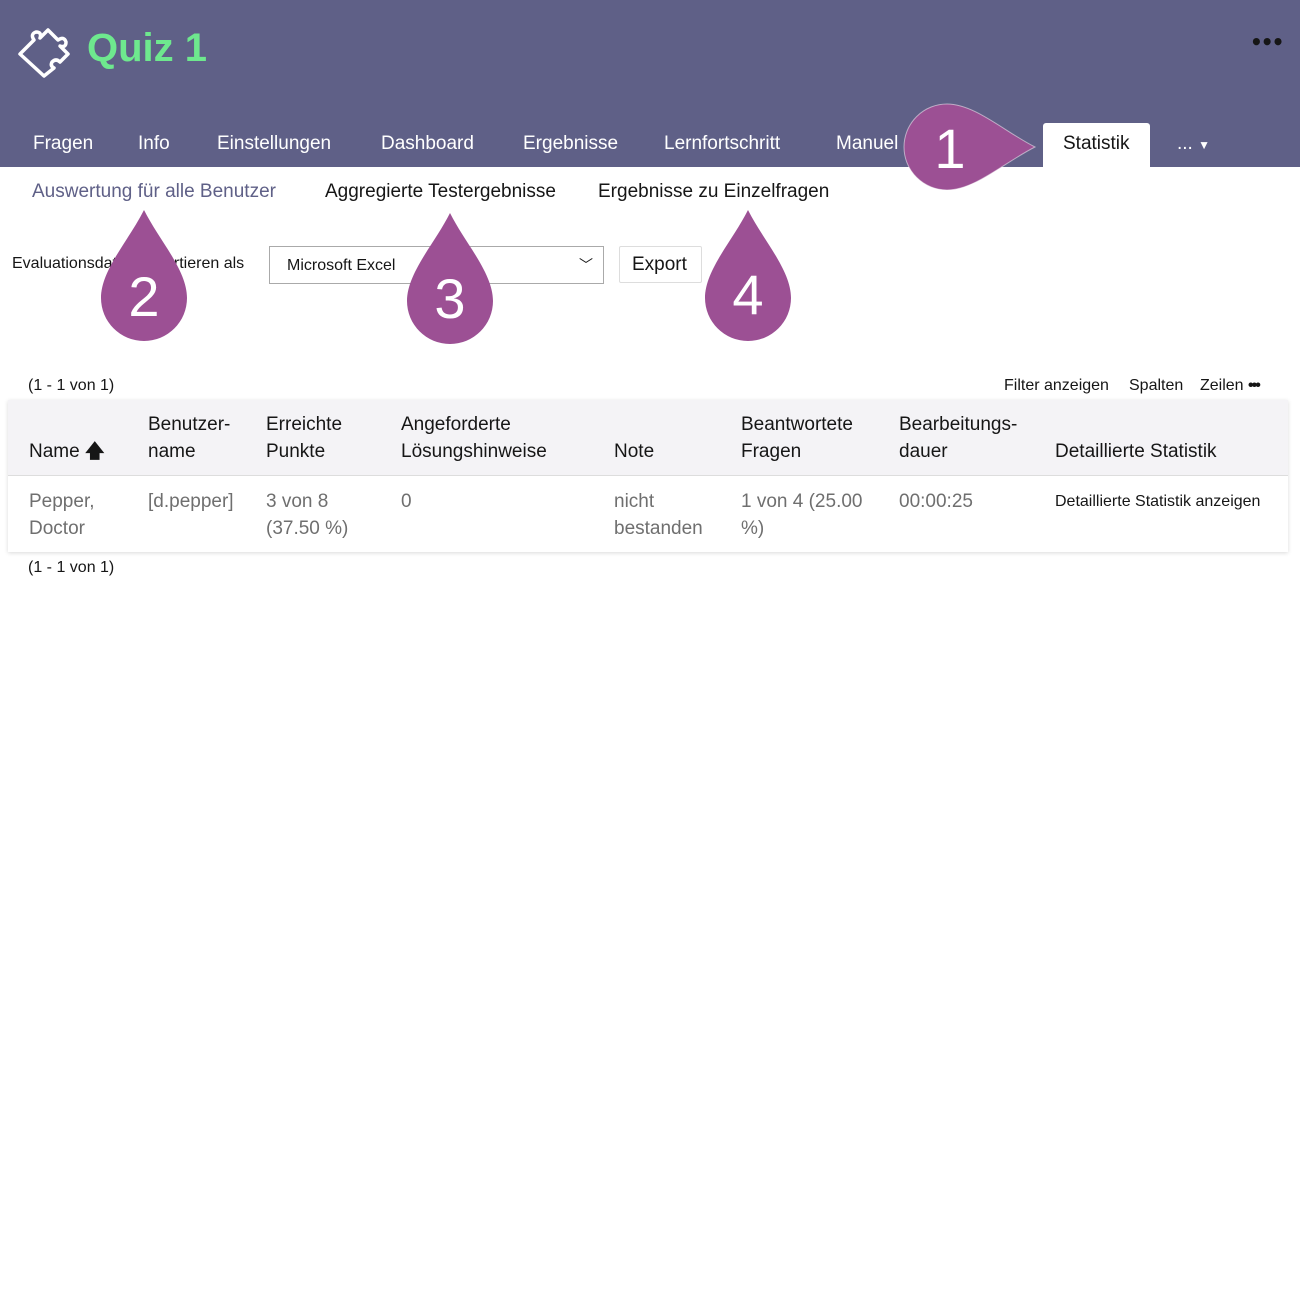  I want to click on subtab-einzelfragen: Ergebnisse zu Einzelfragen, so click(714, 191).